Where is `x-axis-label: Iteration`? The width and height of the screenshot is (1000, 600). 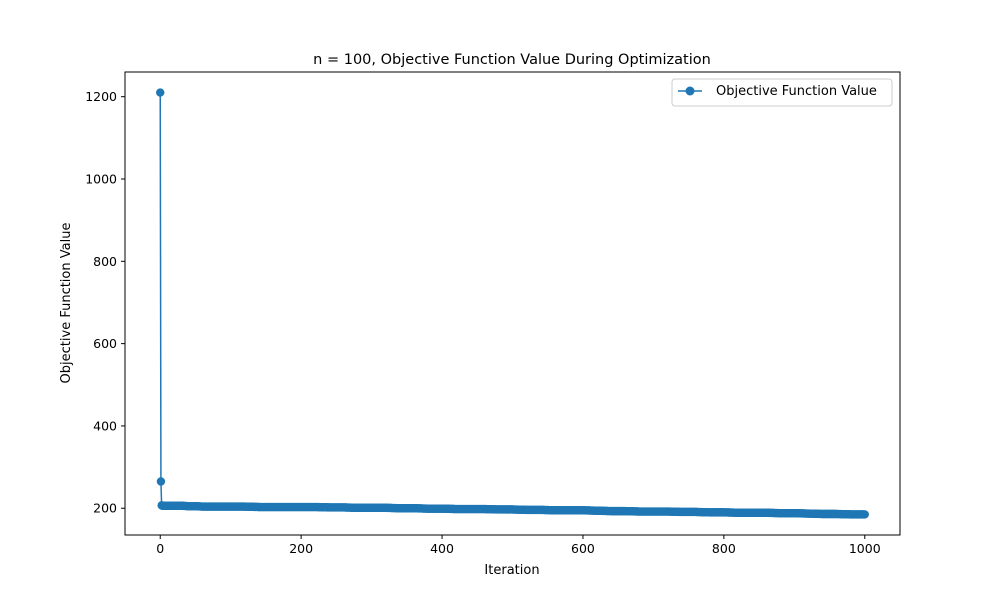 x-axis-label: Iteration is located at coordinates (511, 570).